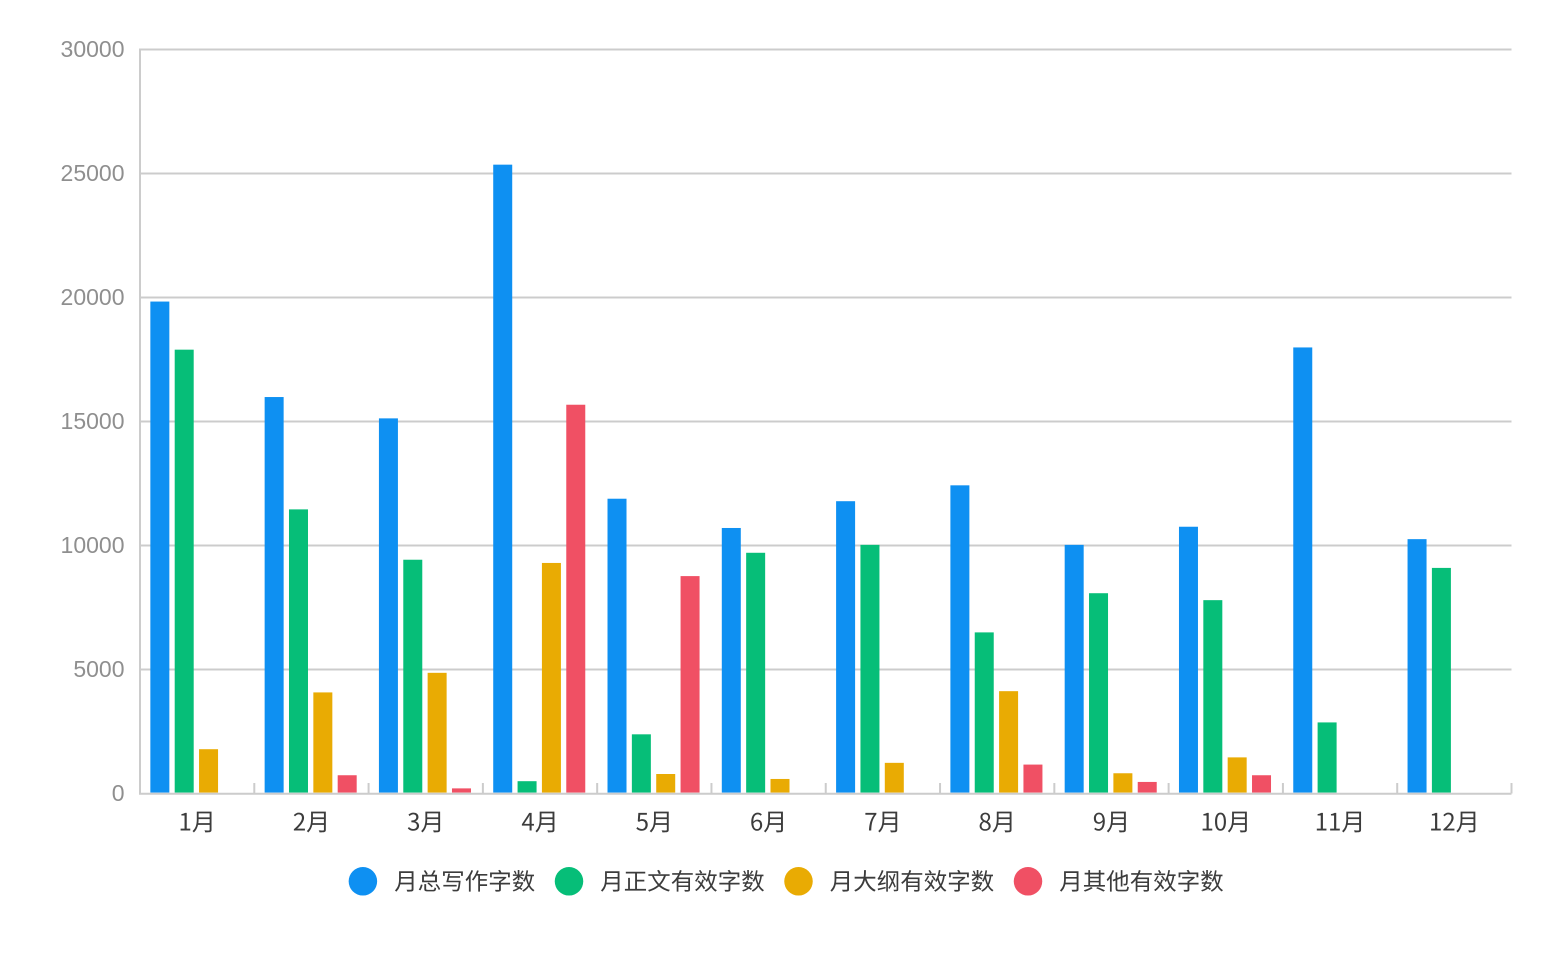 This screenshot has height=960, width=1567. Describe the element at coordinates (118, 793) in the screenshot. I see `svg-text: 0` at that location.